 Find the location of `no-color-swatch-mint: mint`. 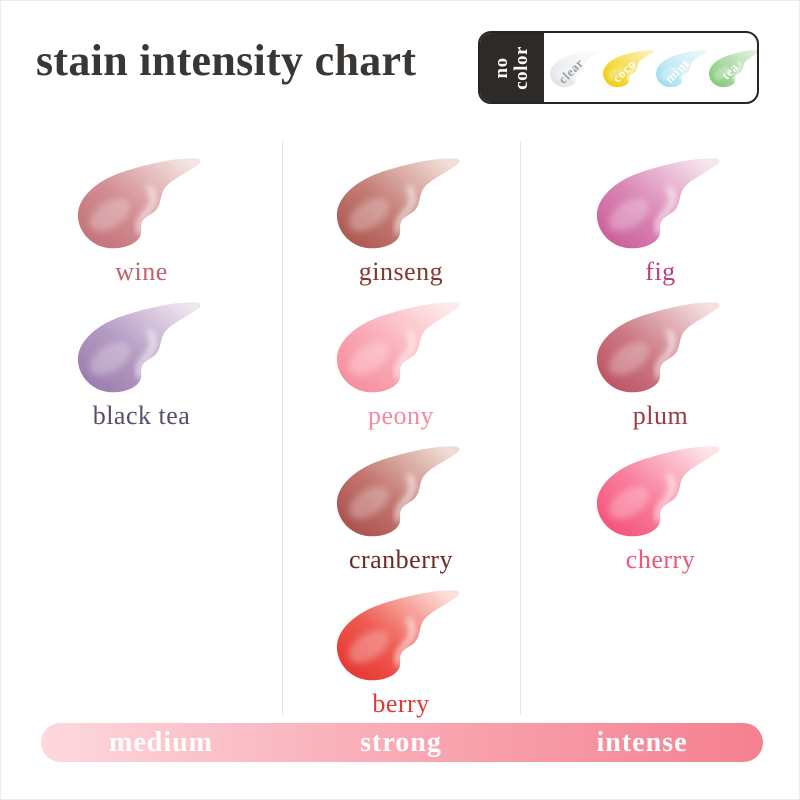

no-color-swatch-mint: mint is located at coordinates (682, 68).